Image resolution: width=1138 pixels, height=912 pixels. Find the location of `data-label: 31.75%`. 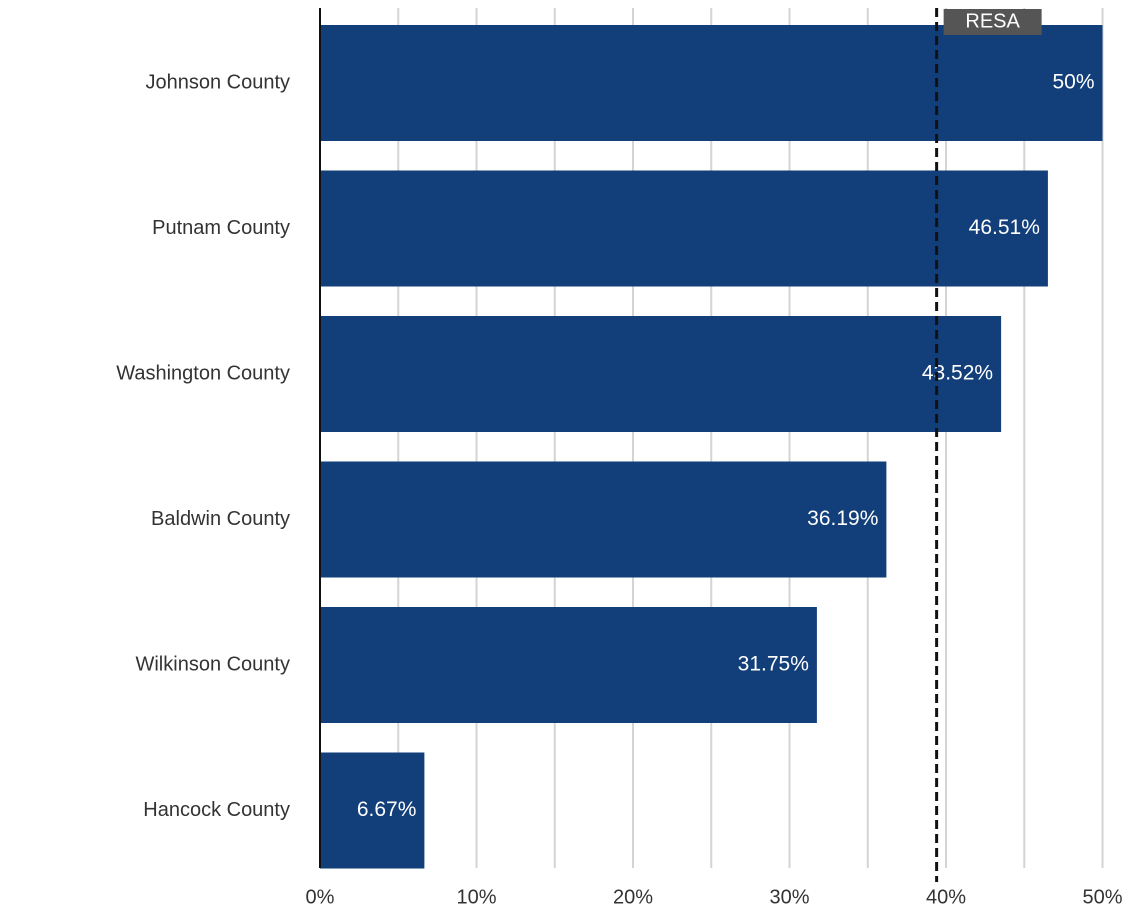

data-label: 31.75% is located at coordinates (773, 664).